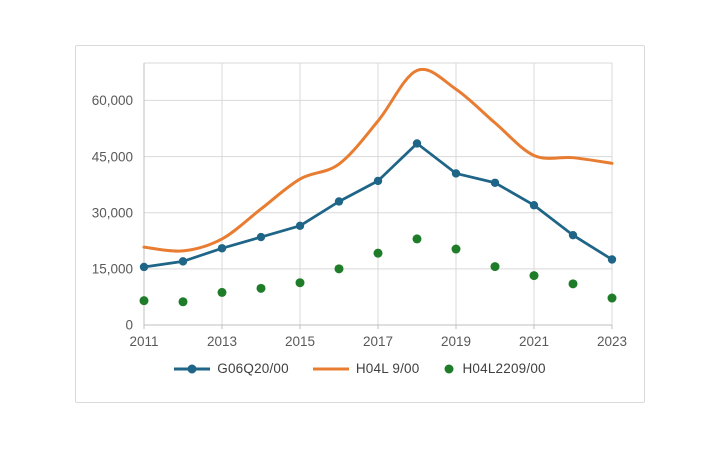 The width and height of the screenshot is (720, 450). I want to click on svg-text: 15,000, so click(112, 269).